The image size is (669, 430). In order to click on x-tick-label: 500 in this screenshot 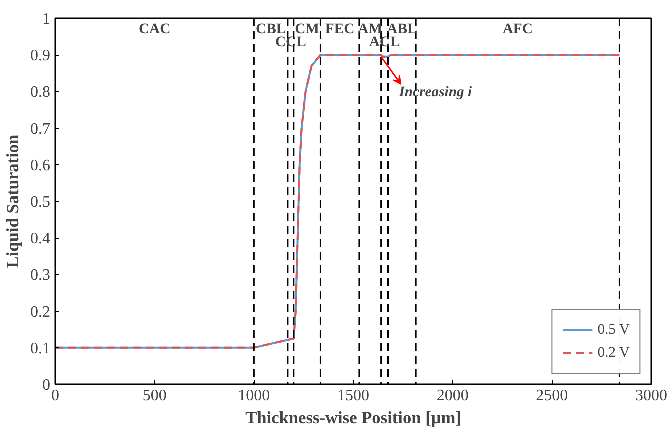, I will do `click(154, 396)`.